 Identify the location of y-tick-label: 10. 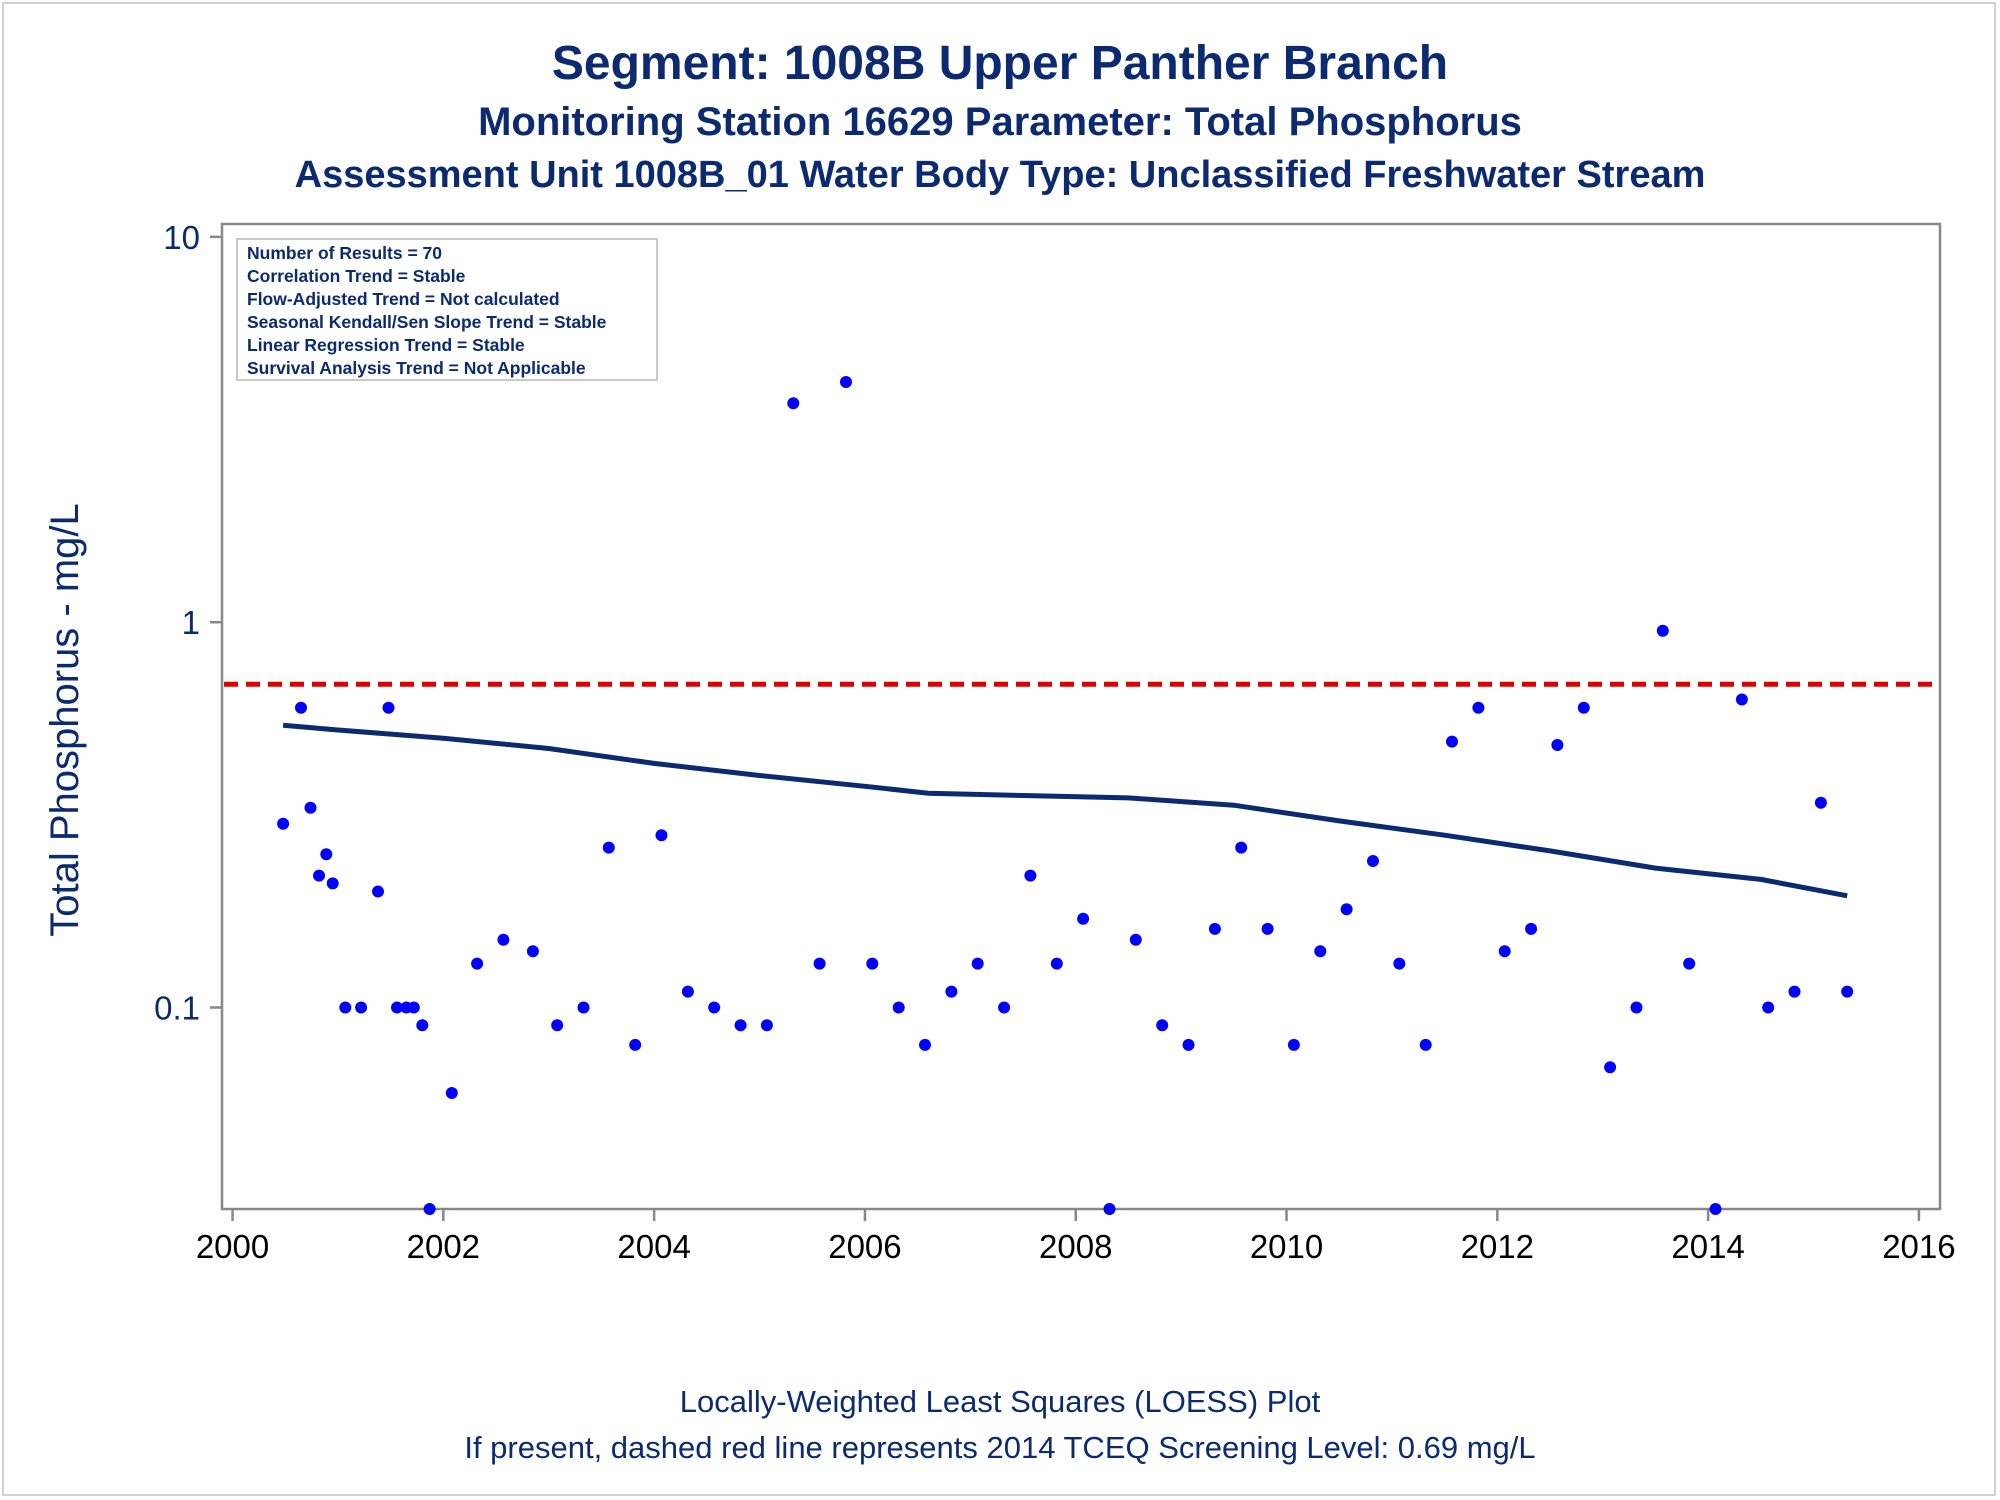
(181, 237).